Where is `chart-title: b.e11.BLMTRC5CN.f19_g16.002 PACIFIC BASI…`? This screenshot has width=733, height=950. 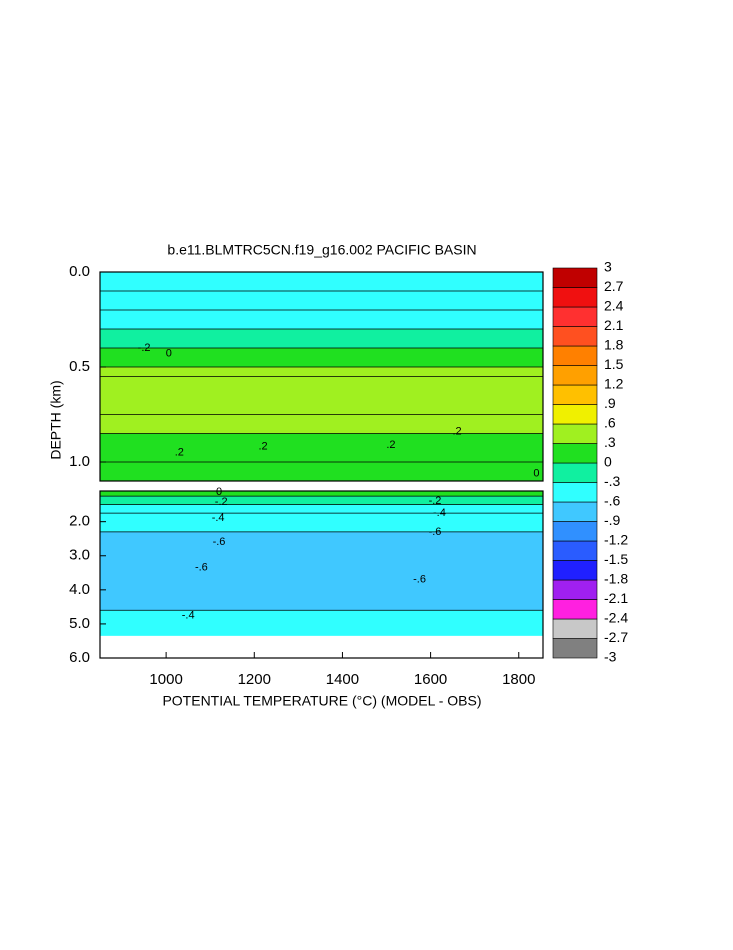
chart-title: b.e11.BLMTRC5CN.f19_g16.002 PACIFIC BASI… is located at coordinates (321, 250).